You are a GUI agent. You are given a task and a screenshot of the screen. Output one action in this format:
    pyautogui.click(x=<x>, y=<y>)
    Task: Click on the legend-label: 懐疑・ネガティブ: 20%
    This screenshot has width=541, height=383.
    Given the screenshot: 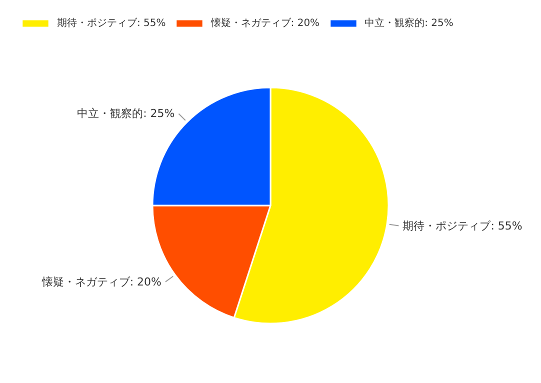 What is the action you would take?
    pyautogui.click(x=265, y=23)
    